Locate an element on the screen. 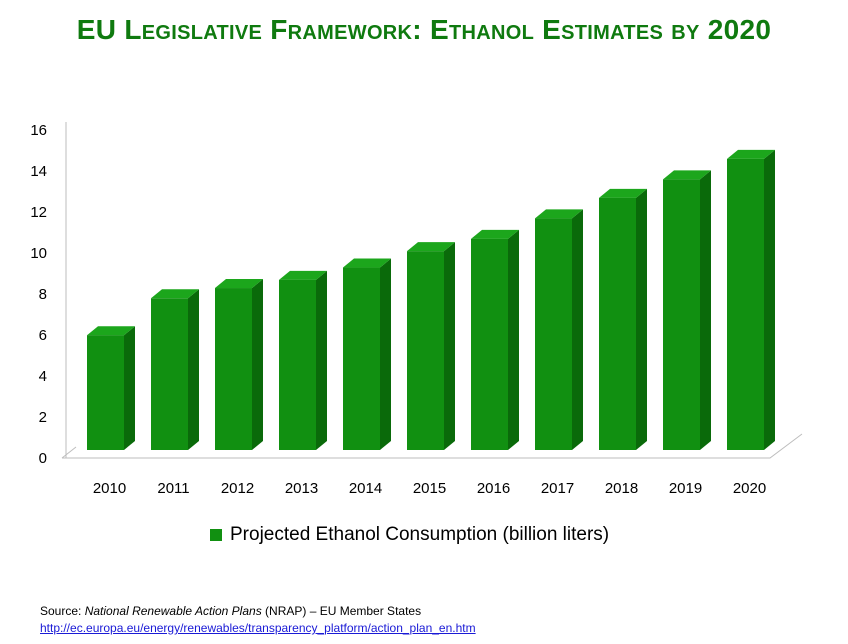 The image size is (848, 644). x-tick-label: 2016 is located at coordinates (493, 488).